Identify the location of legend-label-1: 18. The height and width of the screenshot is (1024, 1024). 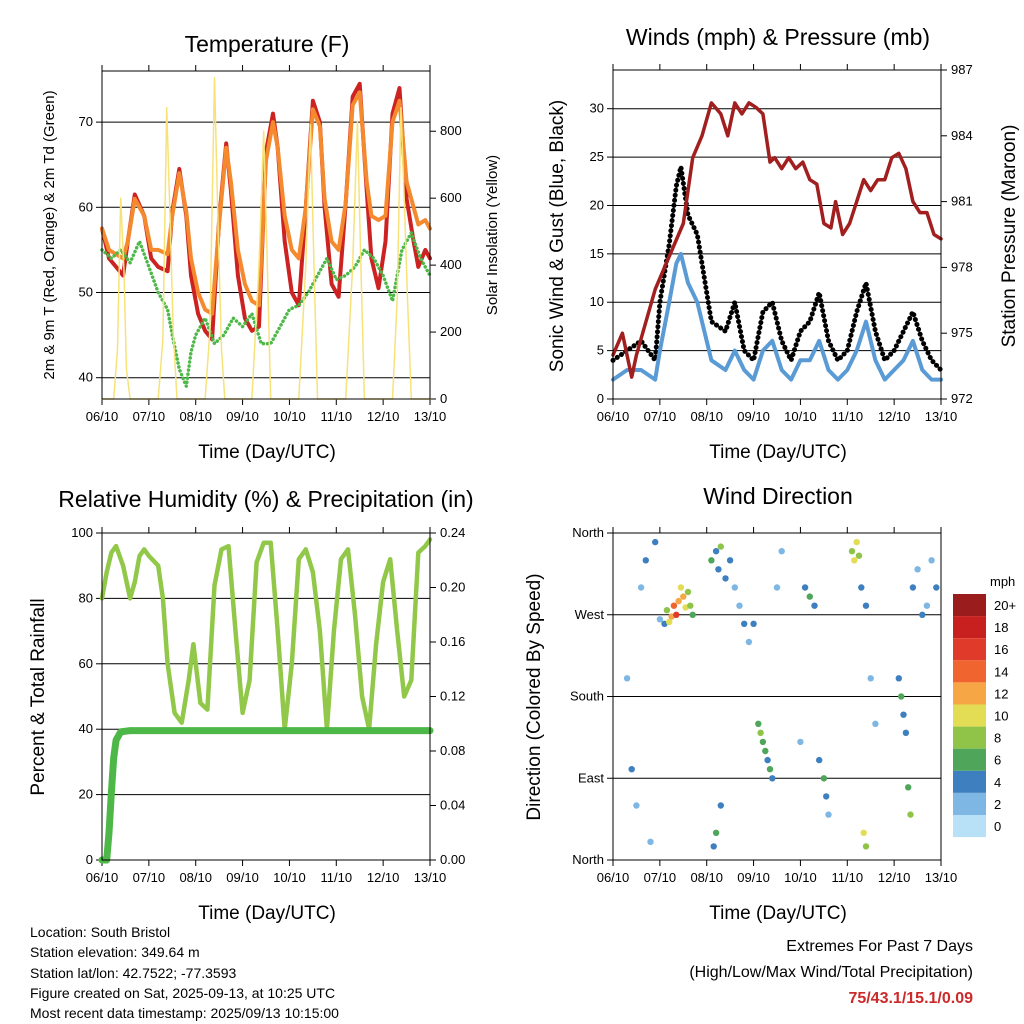
(1001, 627).